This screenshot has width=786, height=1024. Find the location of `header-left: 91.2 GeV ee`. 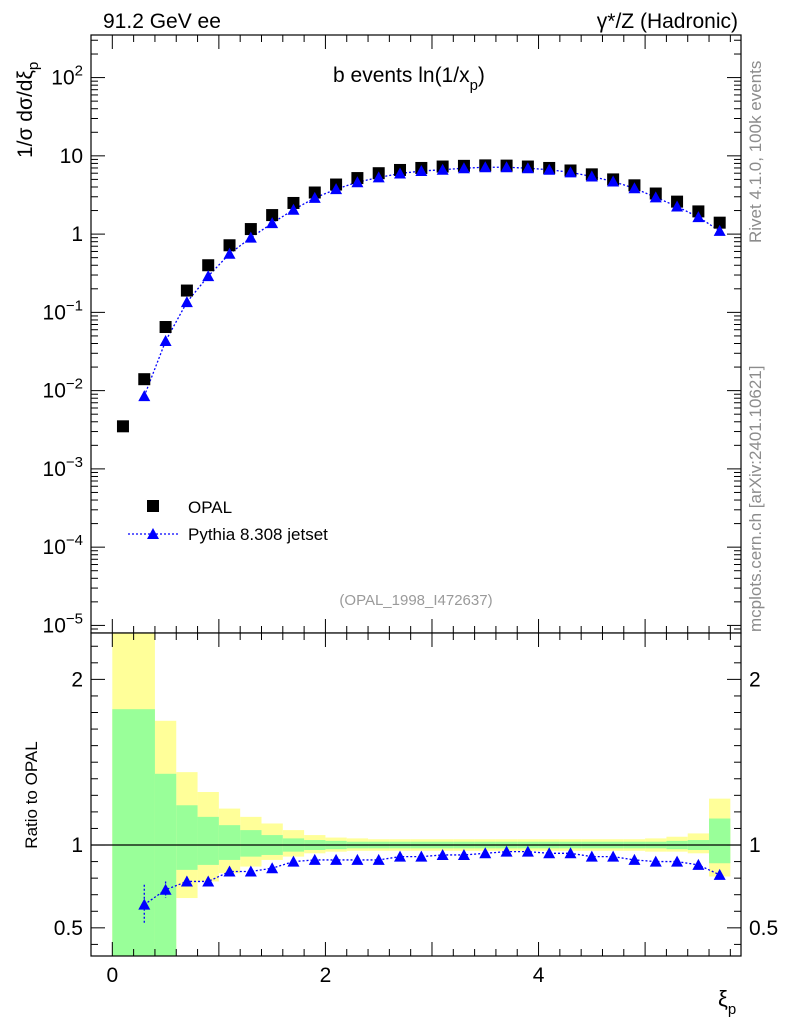

header-left: 91.2 GeV ee is located at coordinates (162, 21).